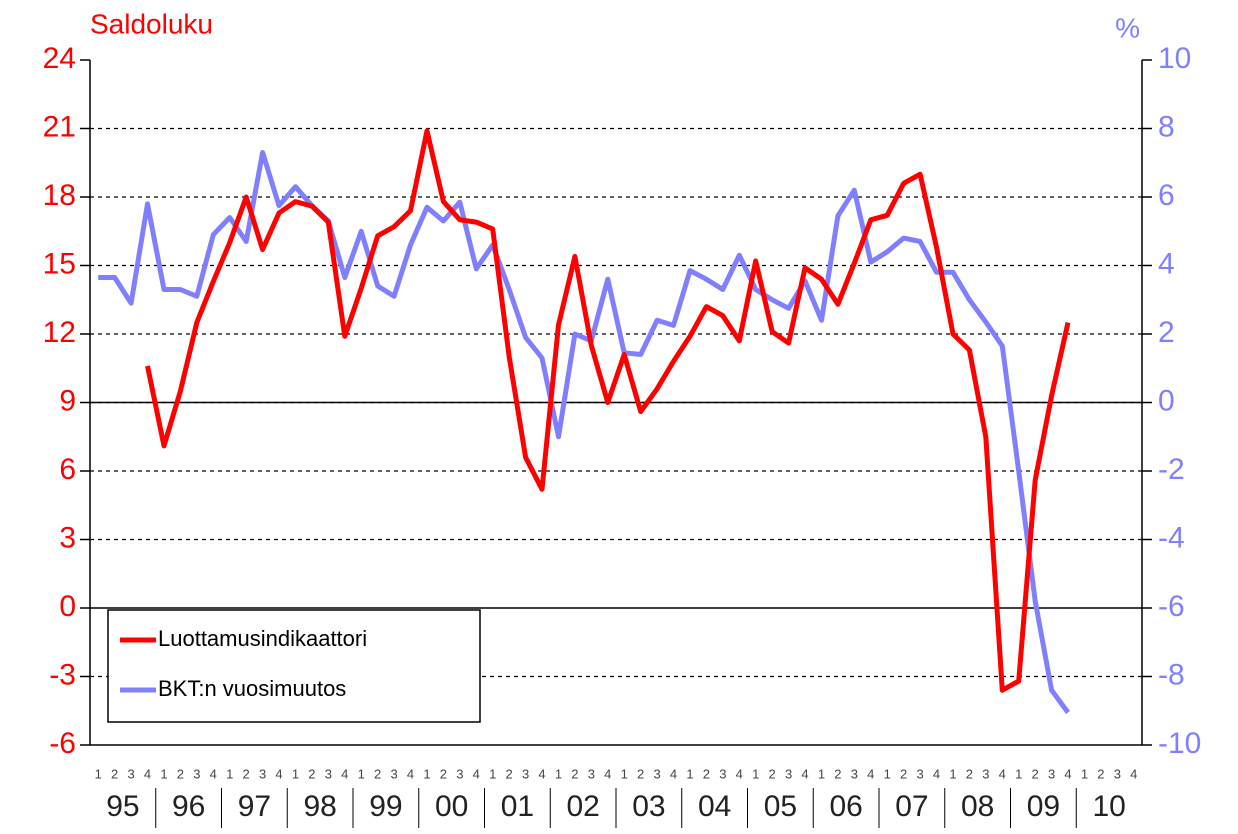 Image resolution: width=1238 pixels, height=834 pixels. I want to click on y-tick-label: 0, so click(67, 606).